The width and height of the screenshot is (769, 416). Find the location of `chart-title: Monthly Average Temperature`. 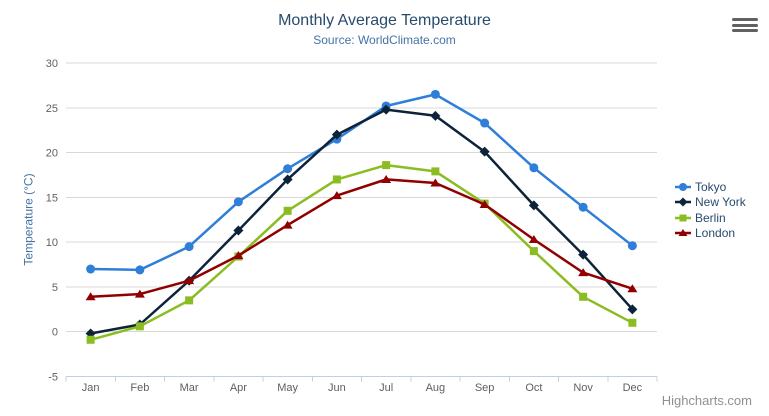

chart-title: Monthly Average Temperature is located at coordinates (384, 20).